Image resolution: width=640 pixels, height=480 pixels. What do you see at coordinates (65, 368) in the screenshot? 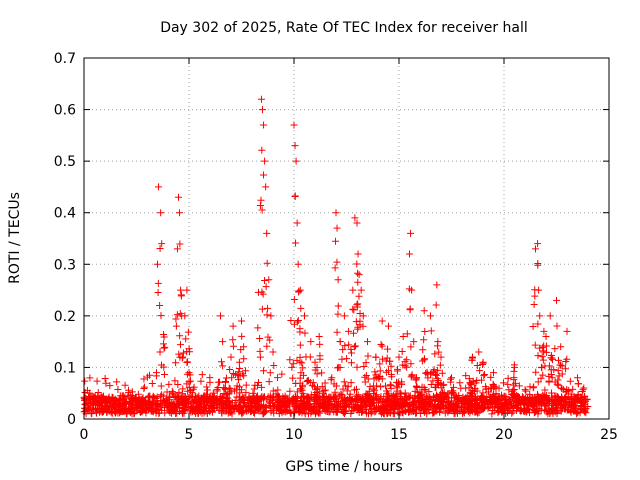
I see `y-tick-label: 0.1` at bounding box center [65, 368].